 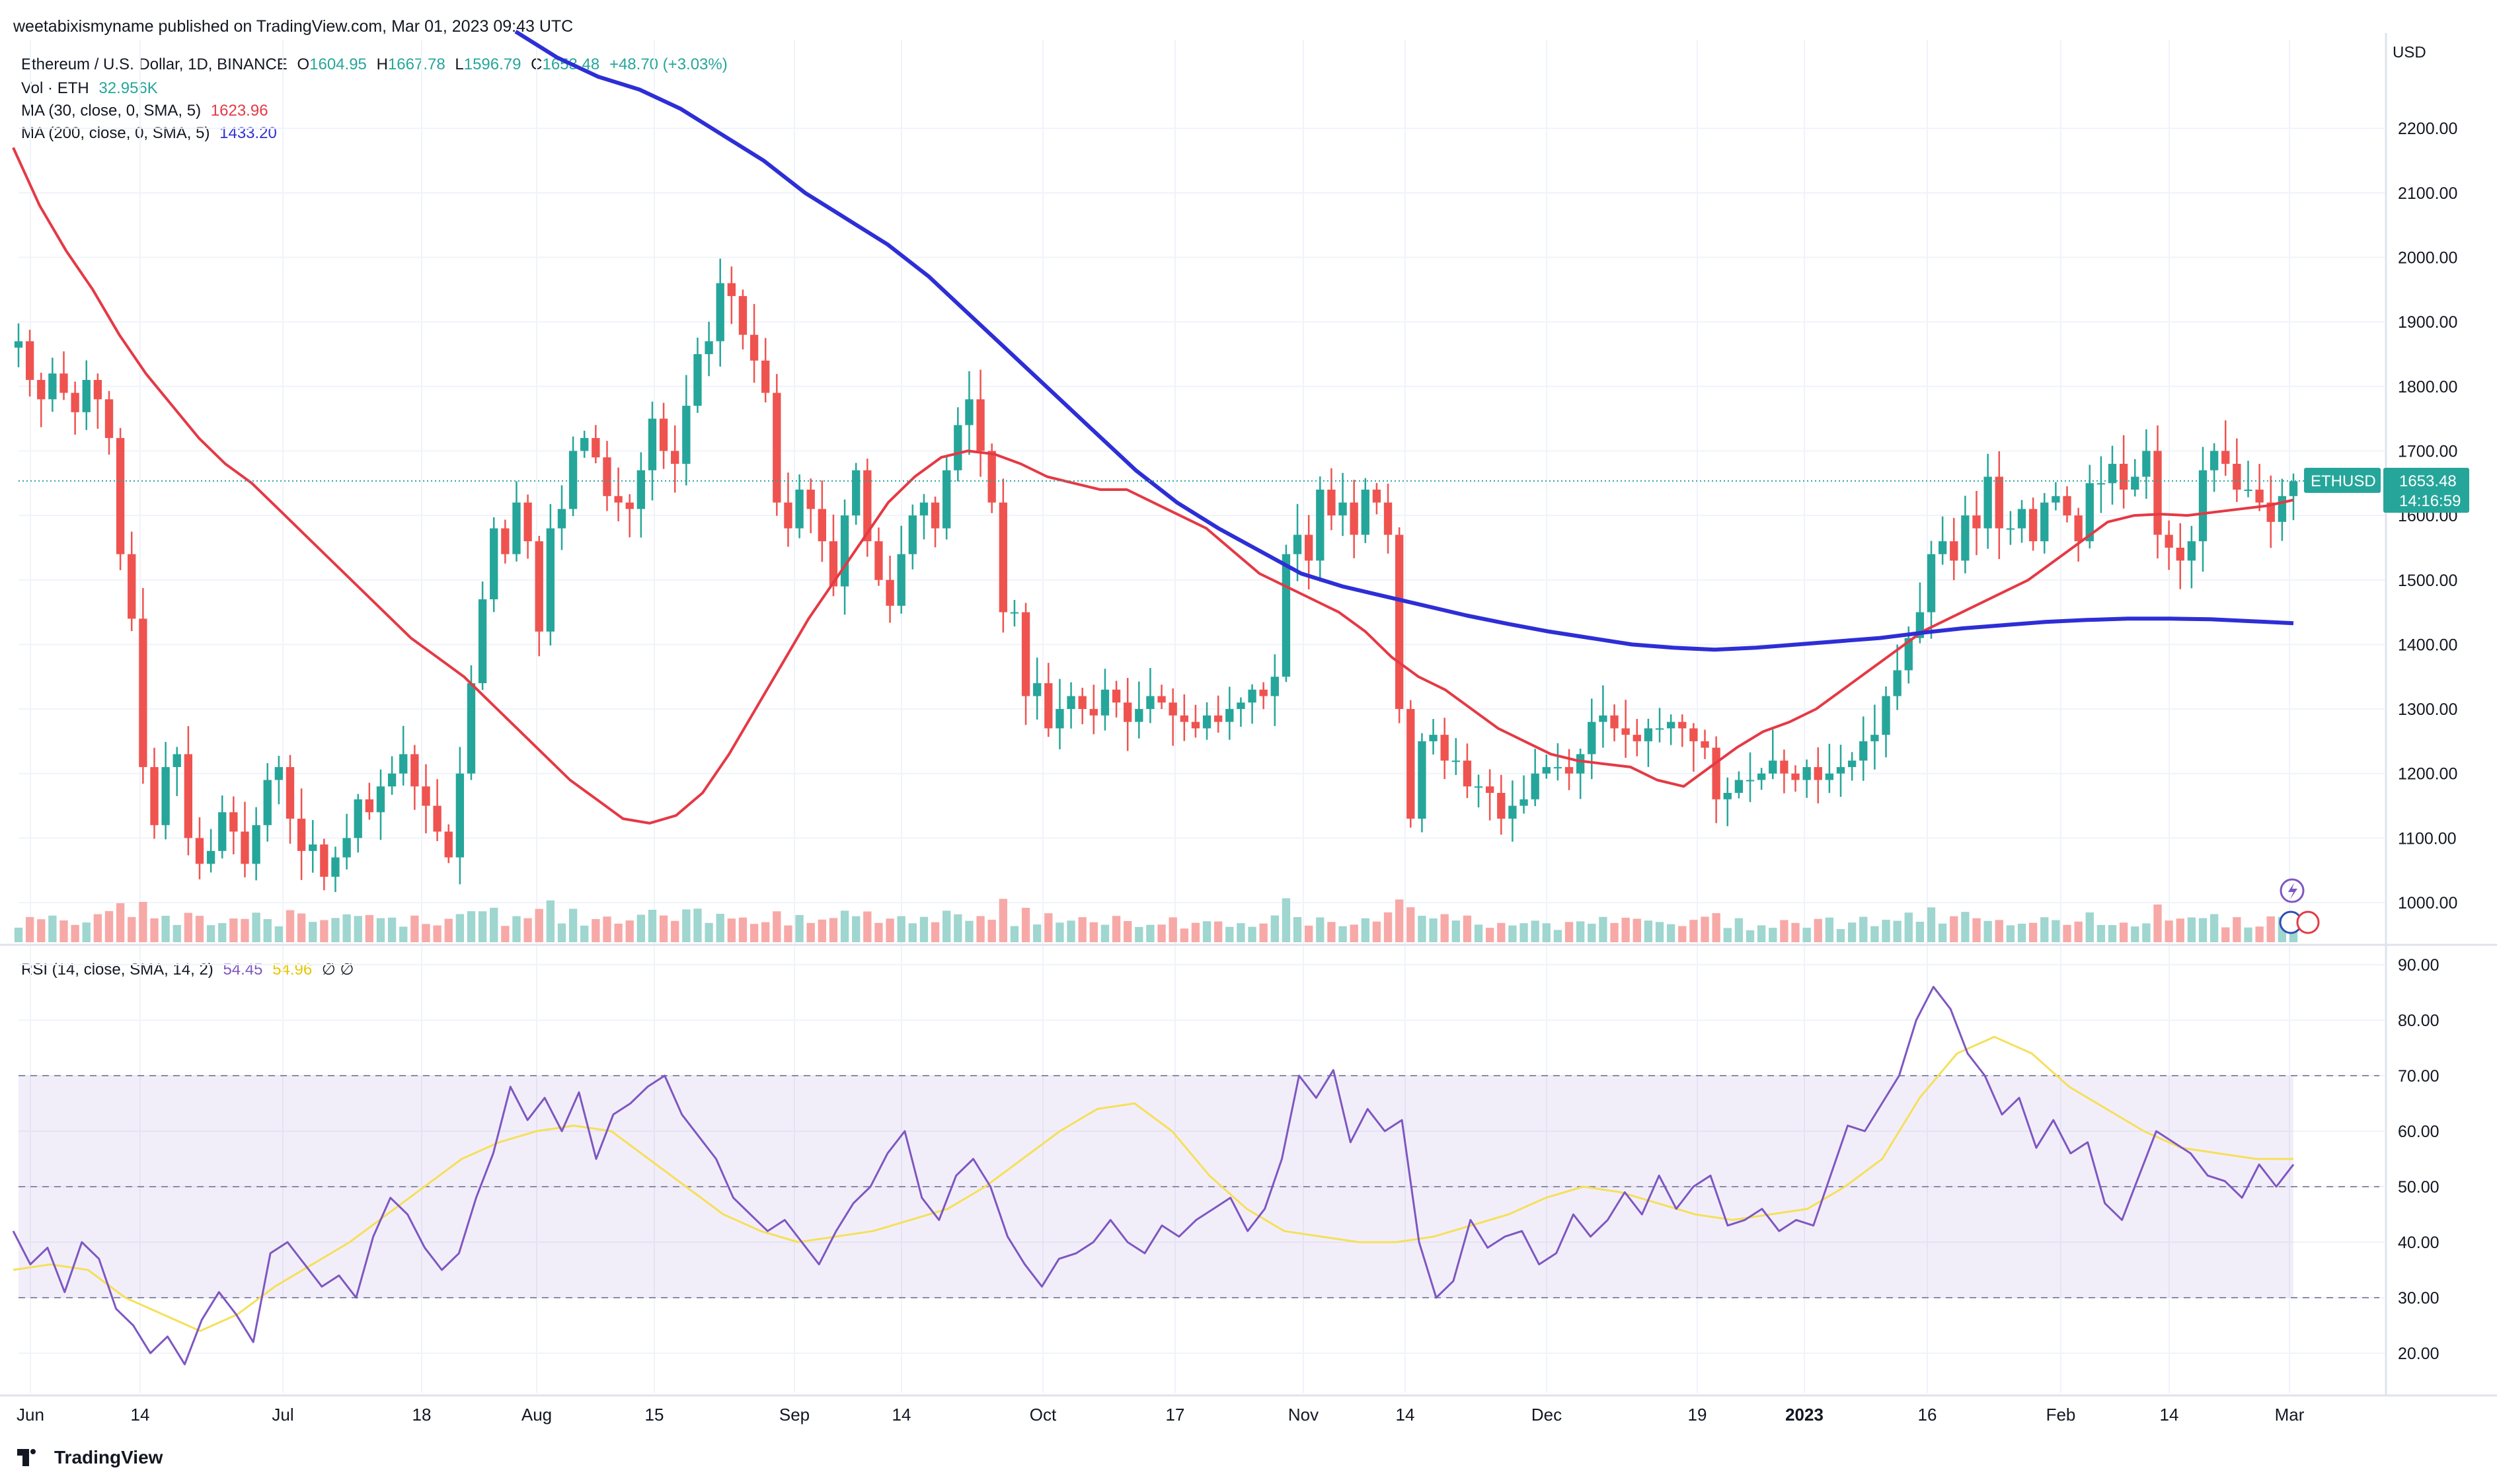 What do you see at coordinates (2418, 1243) in the screenshot?
I see `rsi-tick-label: 40.00` at bounding box center [2418, 1243].